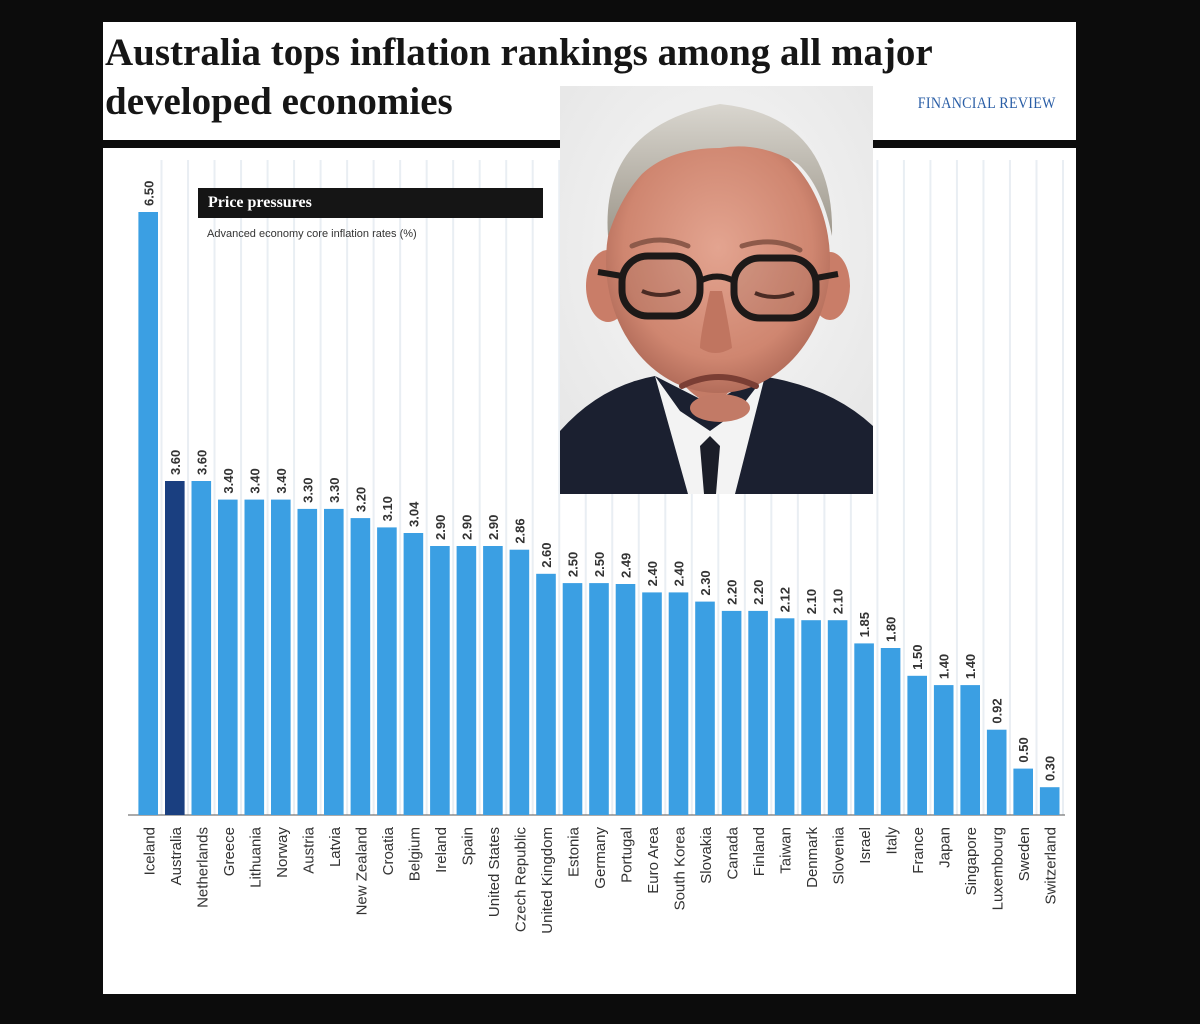 This screenshot has height=1024, width=1200. What do you see at coordinates (175, 648) in the screenshot?
I see `bar-australia` at bounding box center [175, 648].